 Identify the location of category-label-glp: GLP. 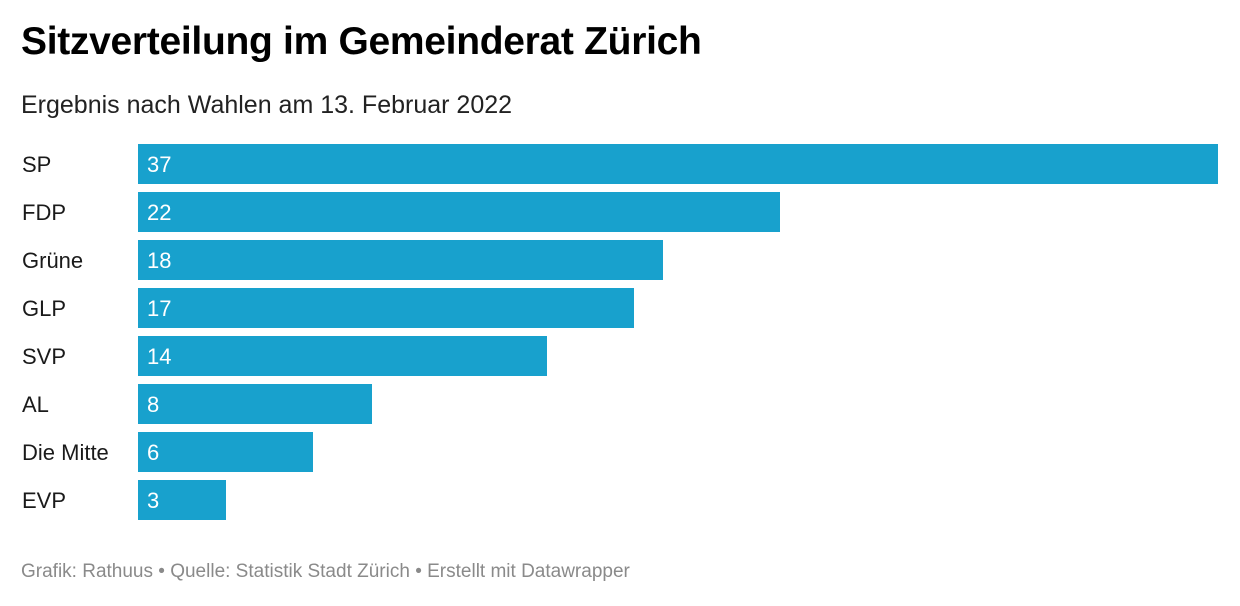
(44, 308).